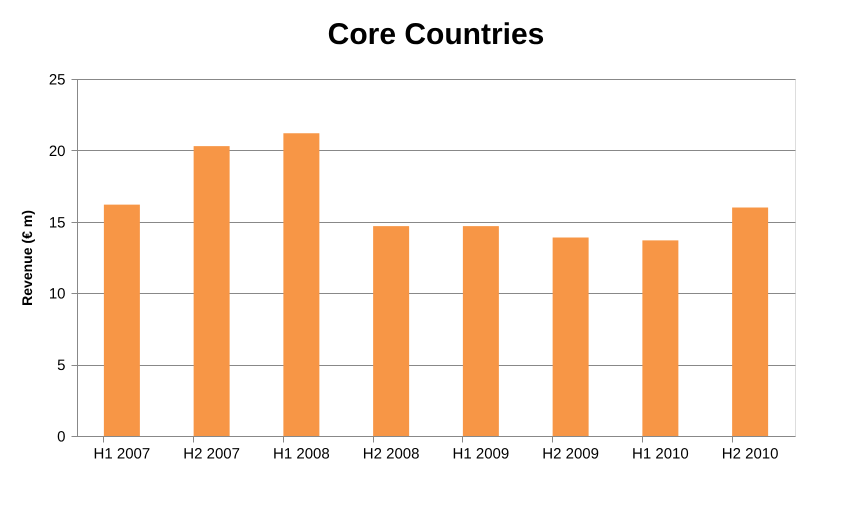 The image size is (861, 519). I want to click on x-tick-label: H2 2007, so click(211, 454).